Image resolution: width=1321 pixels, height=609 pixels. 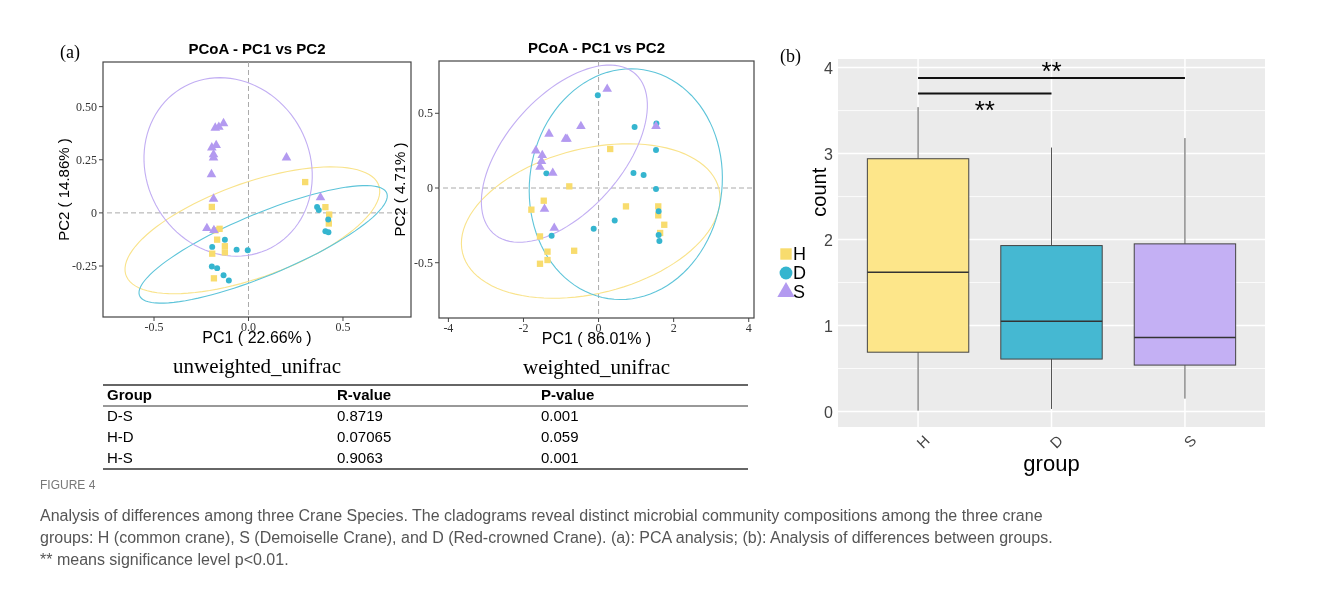 I want to click on text: FIGURE 4, so click(x=68, y=485).